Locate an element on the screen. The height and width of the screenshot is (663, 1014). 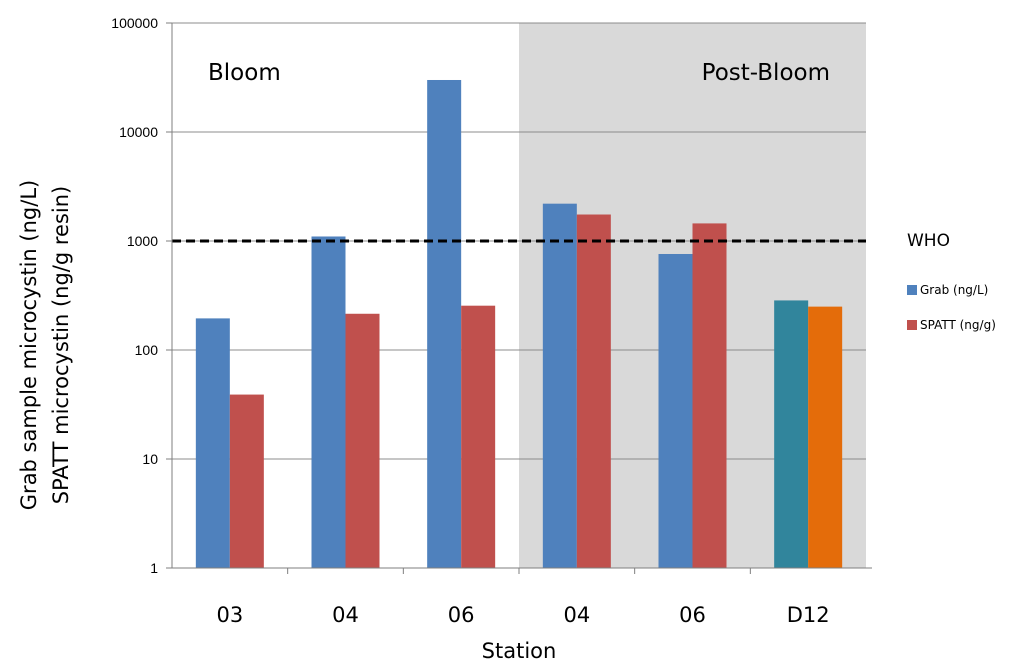
legend-label-grab: Grab (ng/L) is located at coordinates (954, 290).